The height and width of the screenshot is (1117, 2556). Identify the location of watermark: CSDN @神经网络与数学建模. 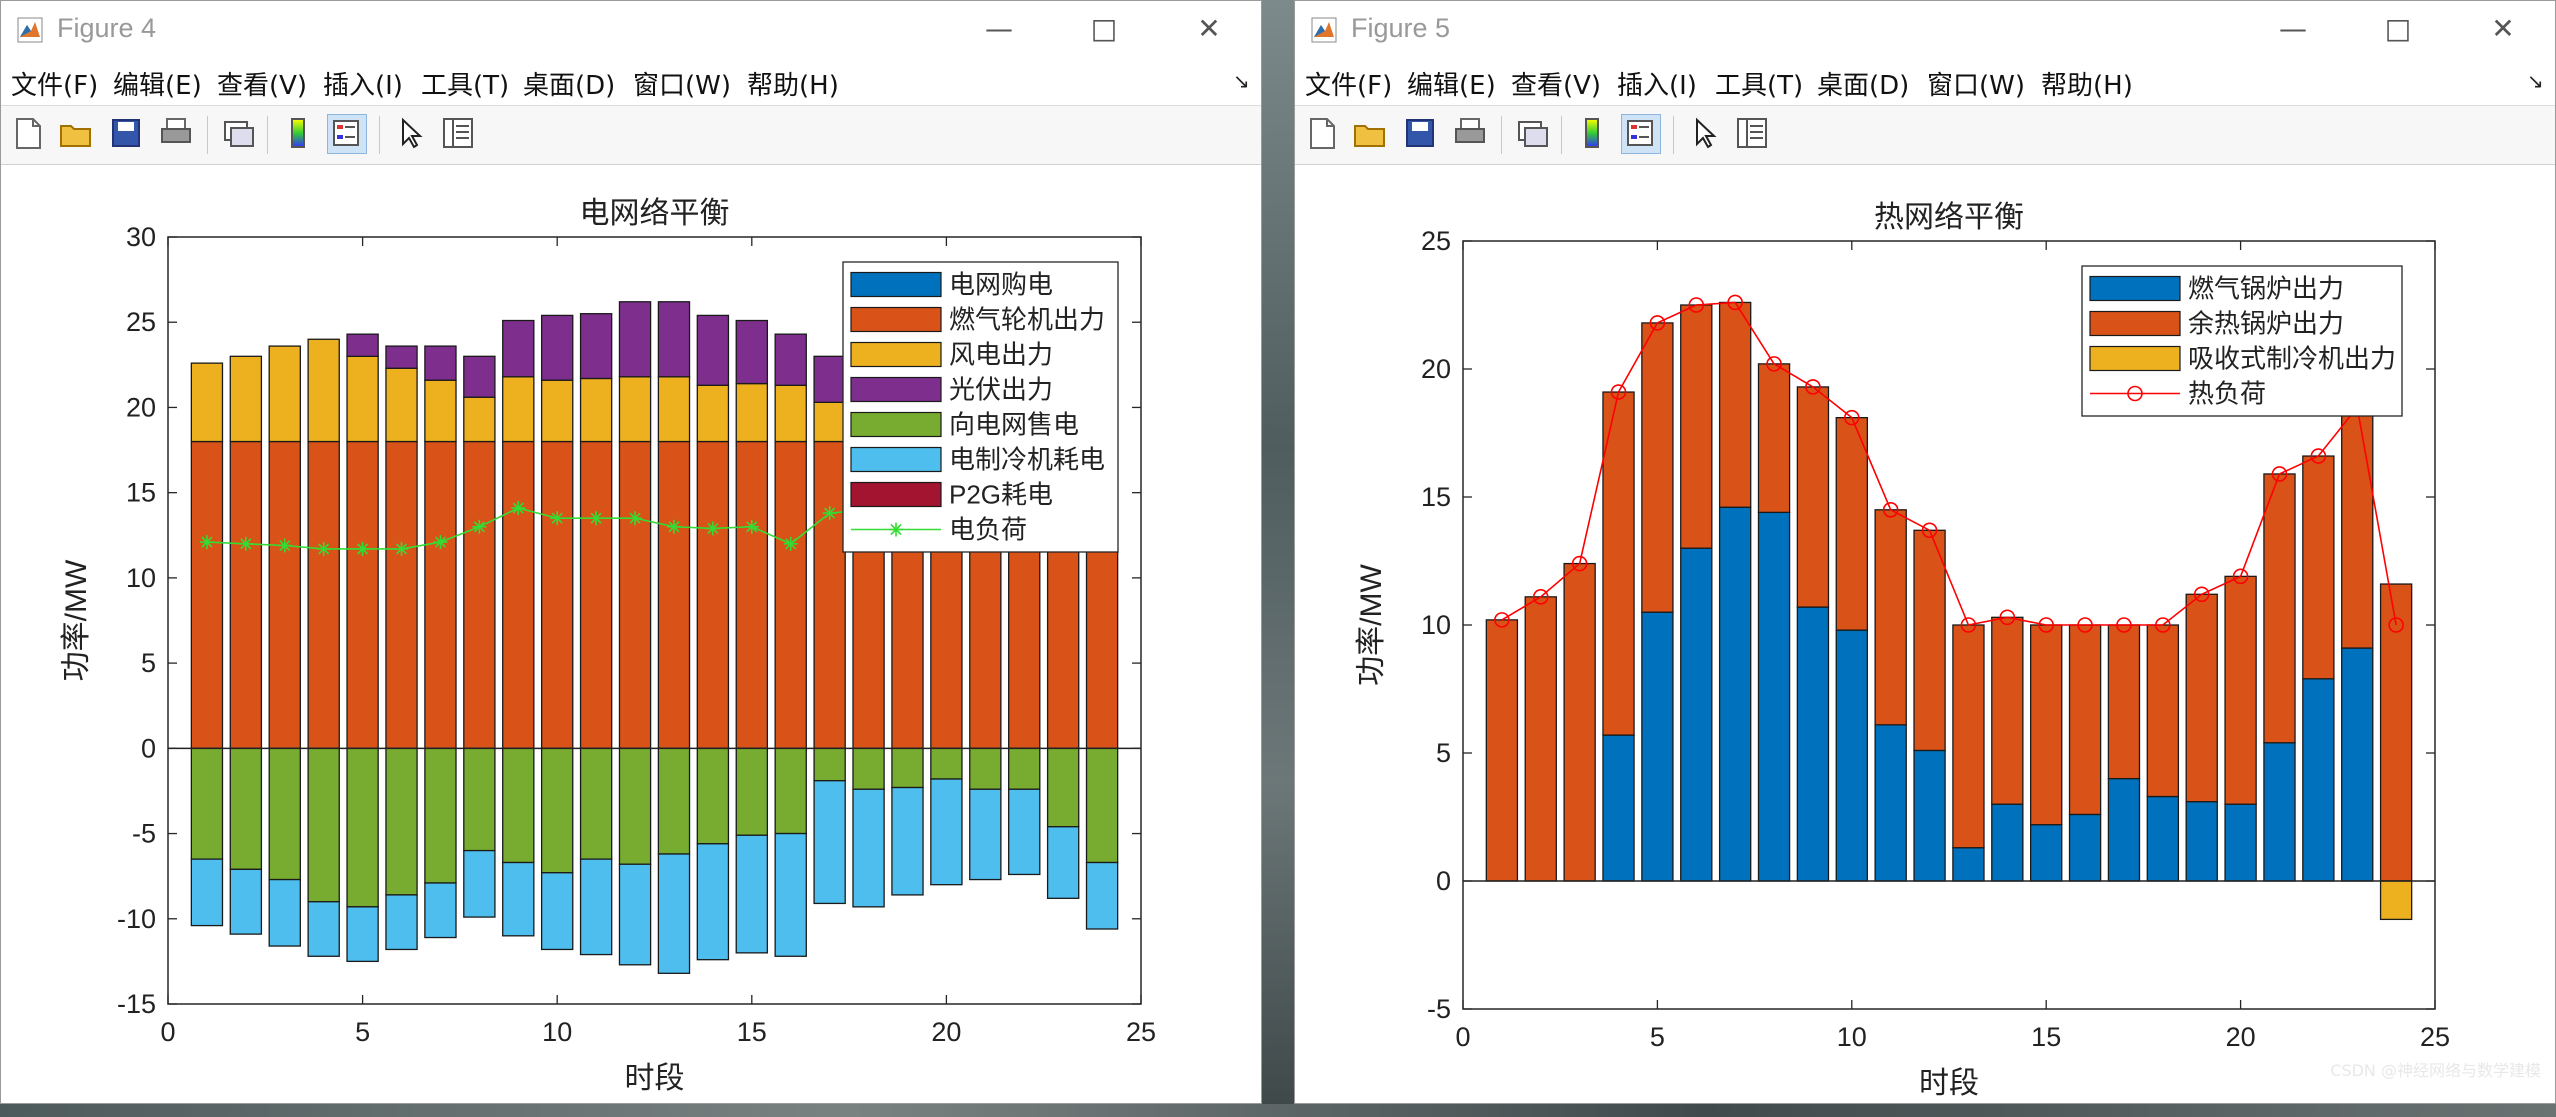
(2435, 1070).